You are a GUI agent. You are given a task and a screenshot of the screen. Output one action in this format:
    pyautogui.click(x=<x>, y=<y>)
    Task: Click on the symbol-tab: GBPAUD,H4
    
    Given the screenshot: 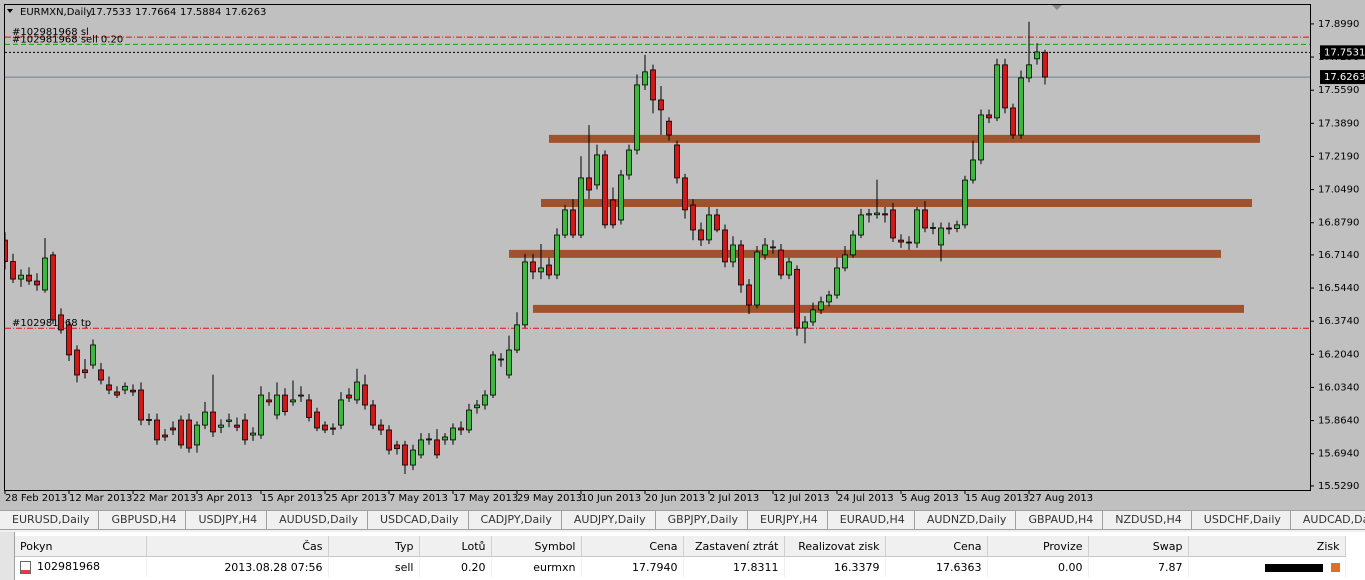 What is the action you would take?
    pyautogui.click(x=1060, y=520)
    